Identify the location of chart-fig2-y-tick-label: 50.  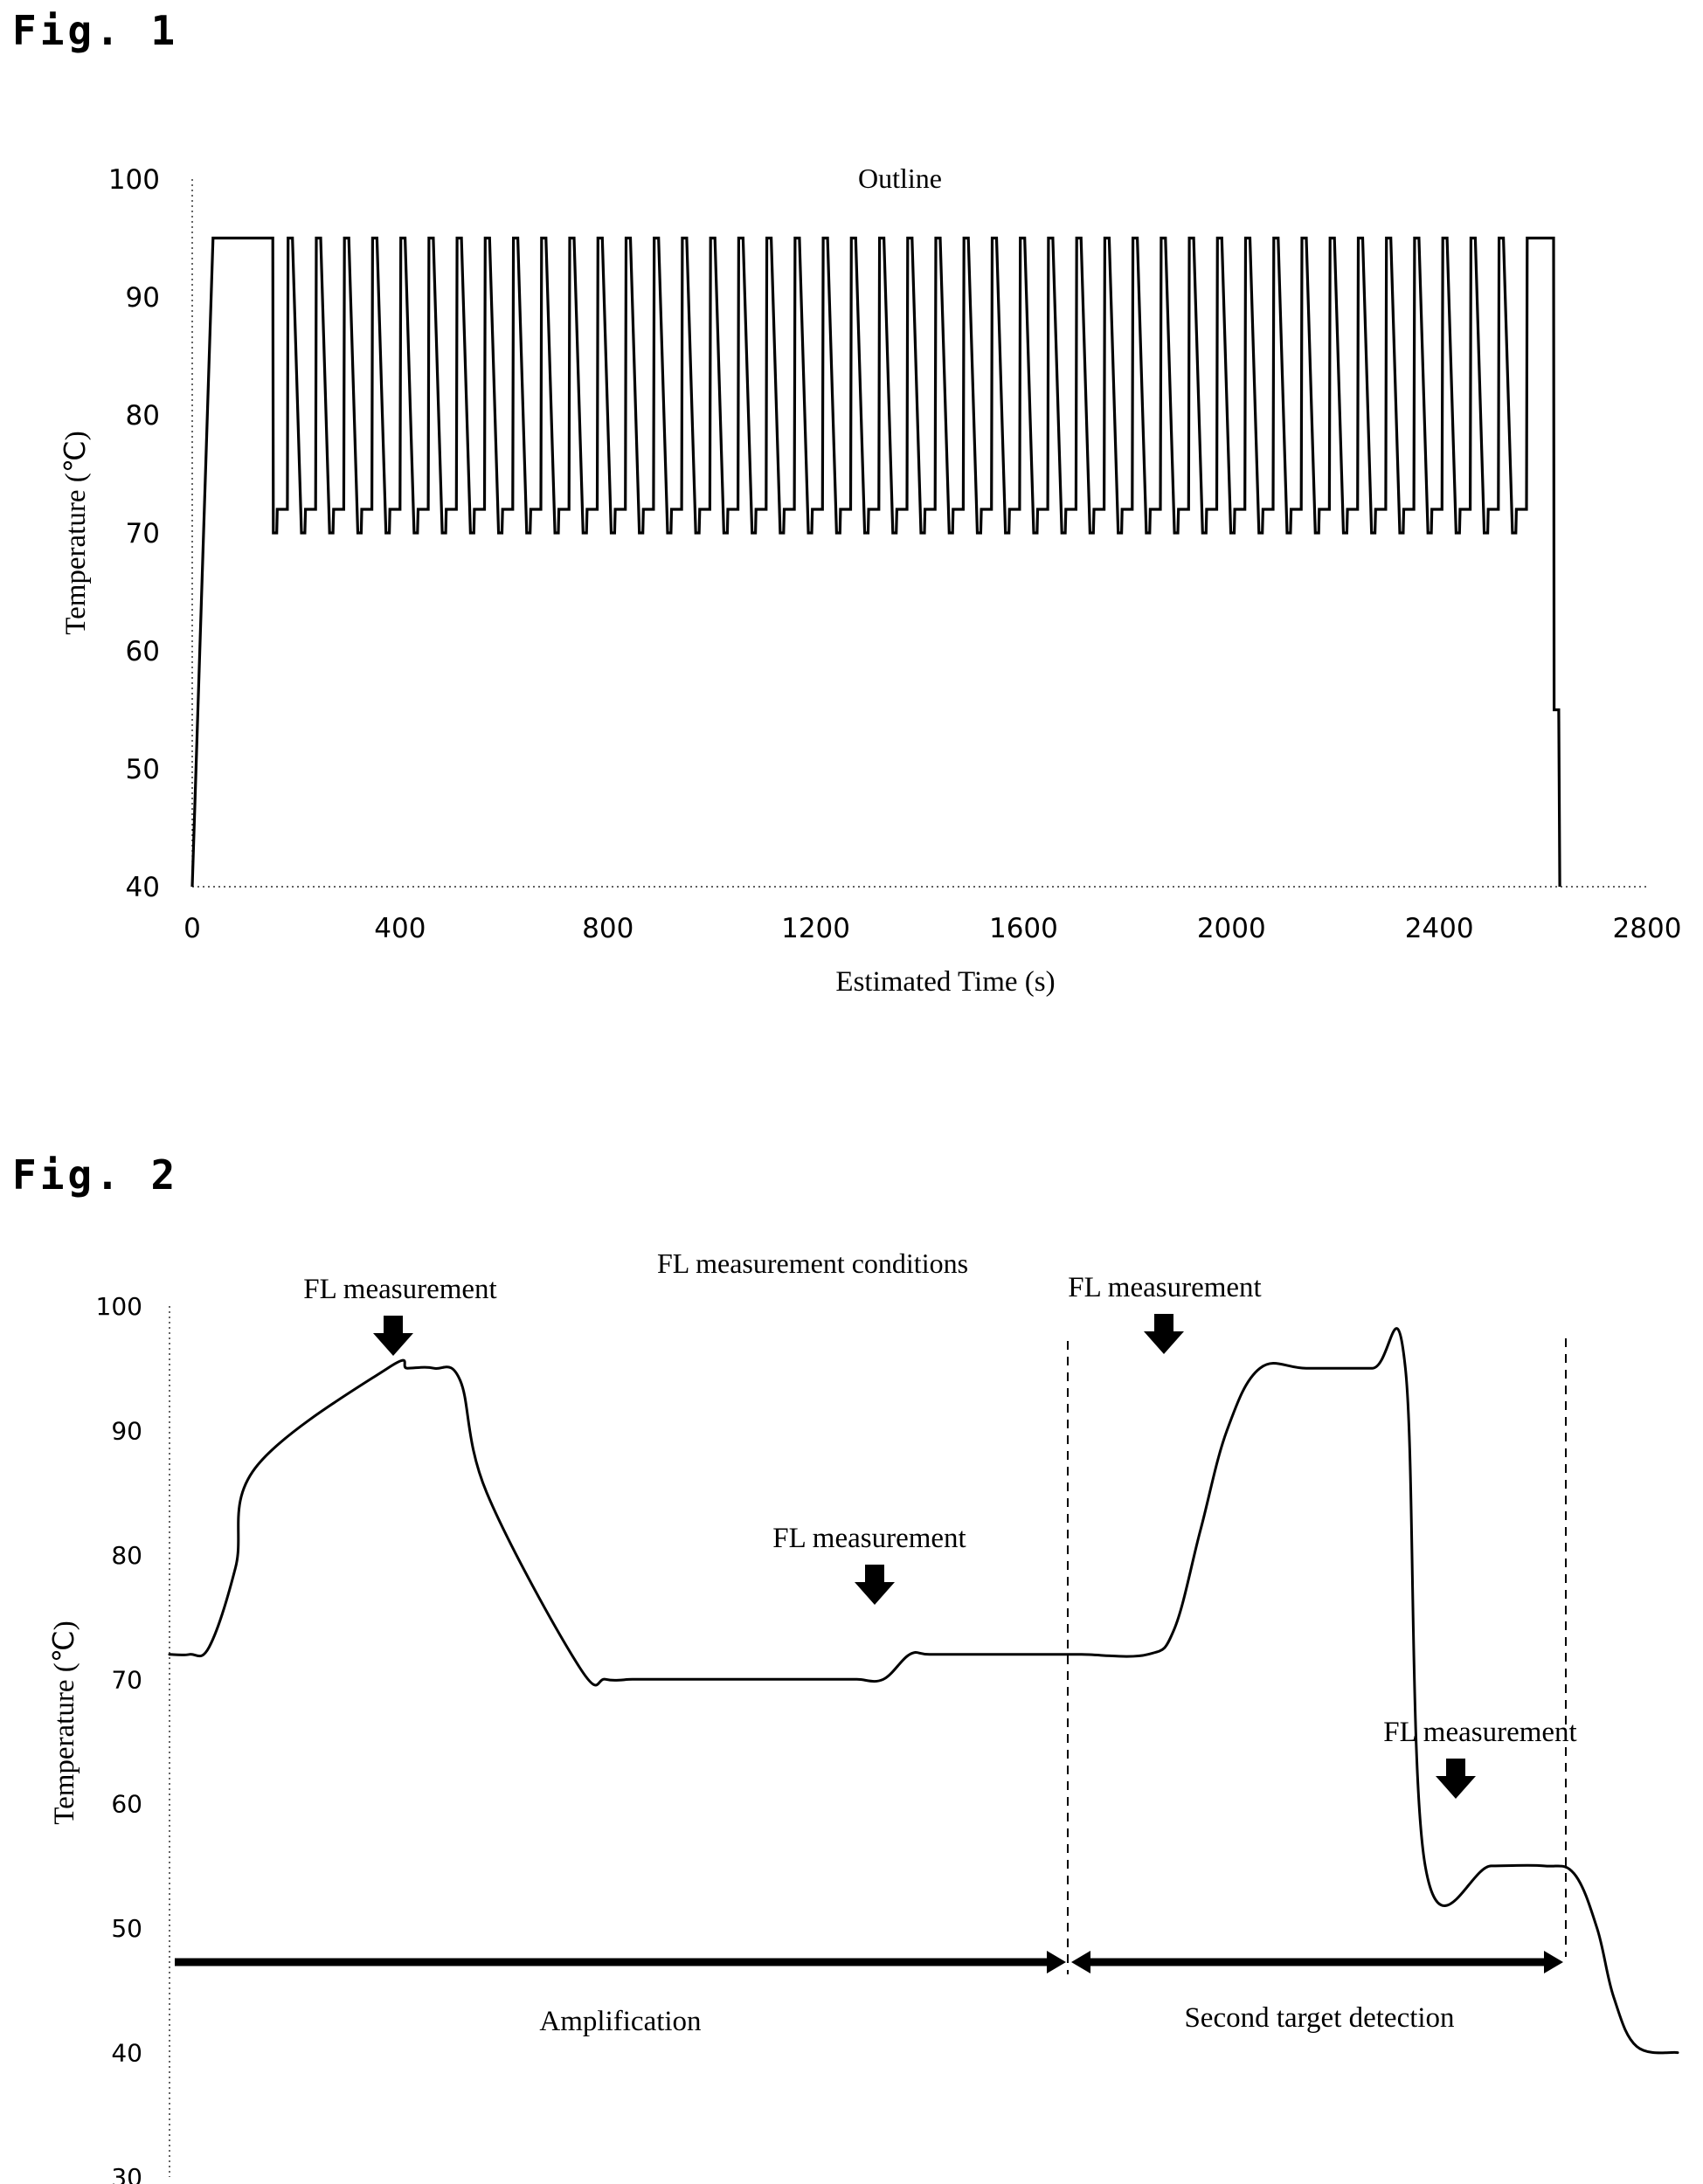
(126, 1928).